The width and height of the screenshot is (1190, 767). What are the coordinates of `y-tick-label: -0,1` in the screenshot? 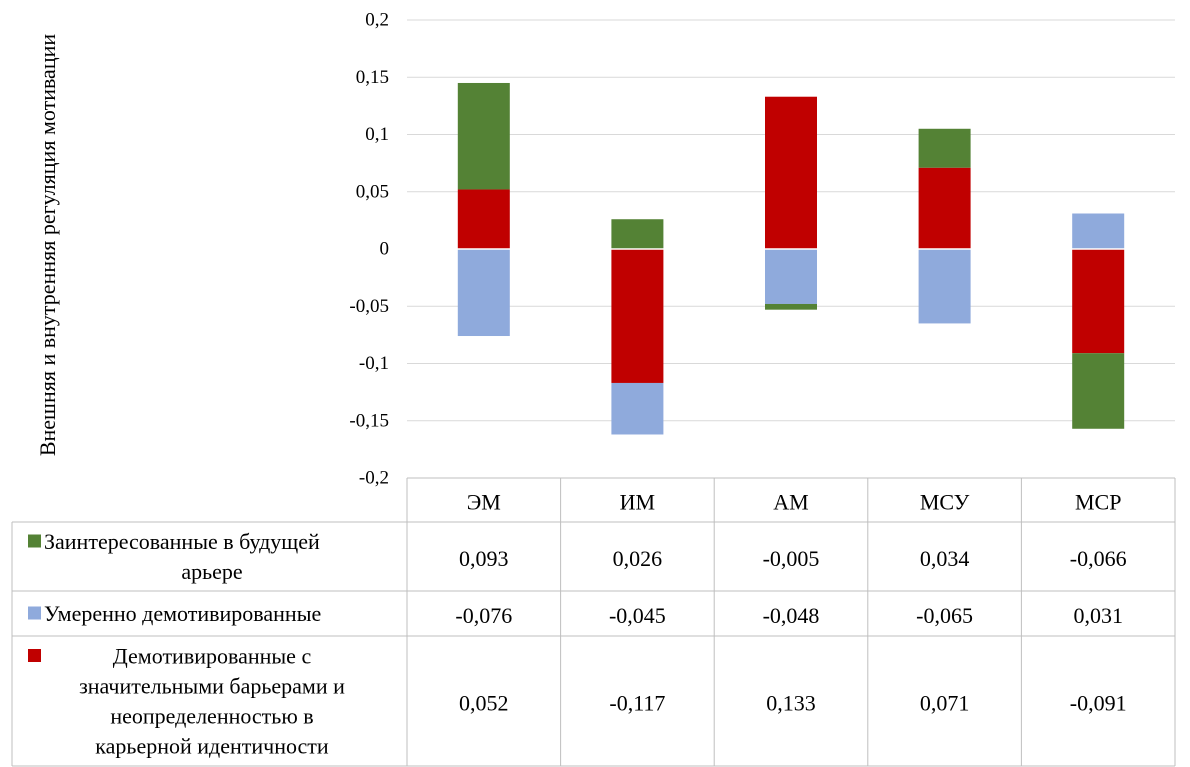 It's located at (374, 363).